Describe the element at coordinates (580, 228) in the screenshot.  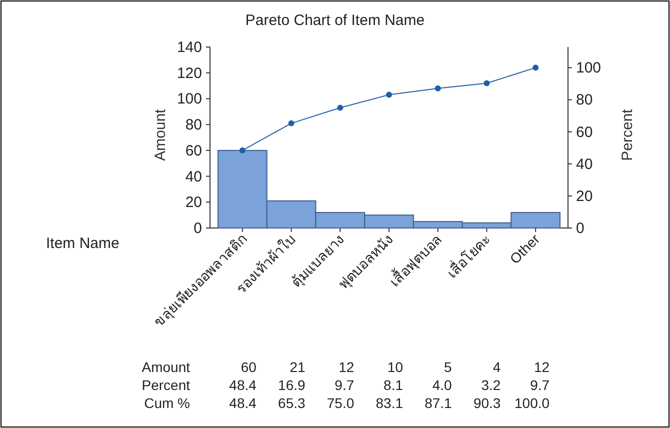
I see `y2-tick-label: 0` at that location.